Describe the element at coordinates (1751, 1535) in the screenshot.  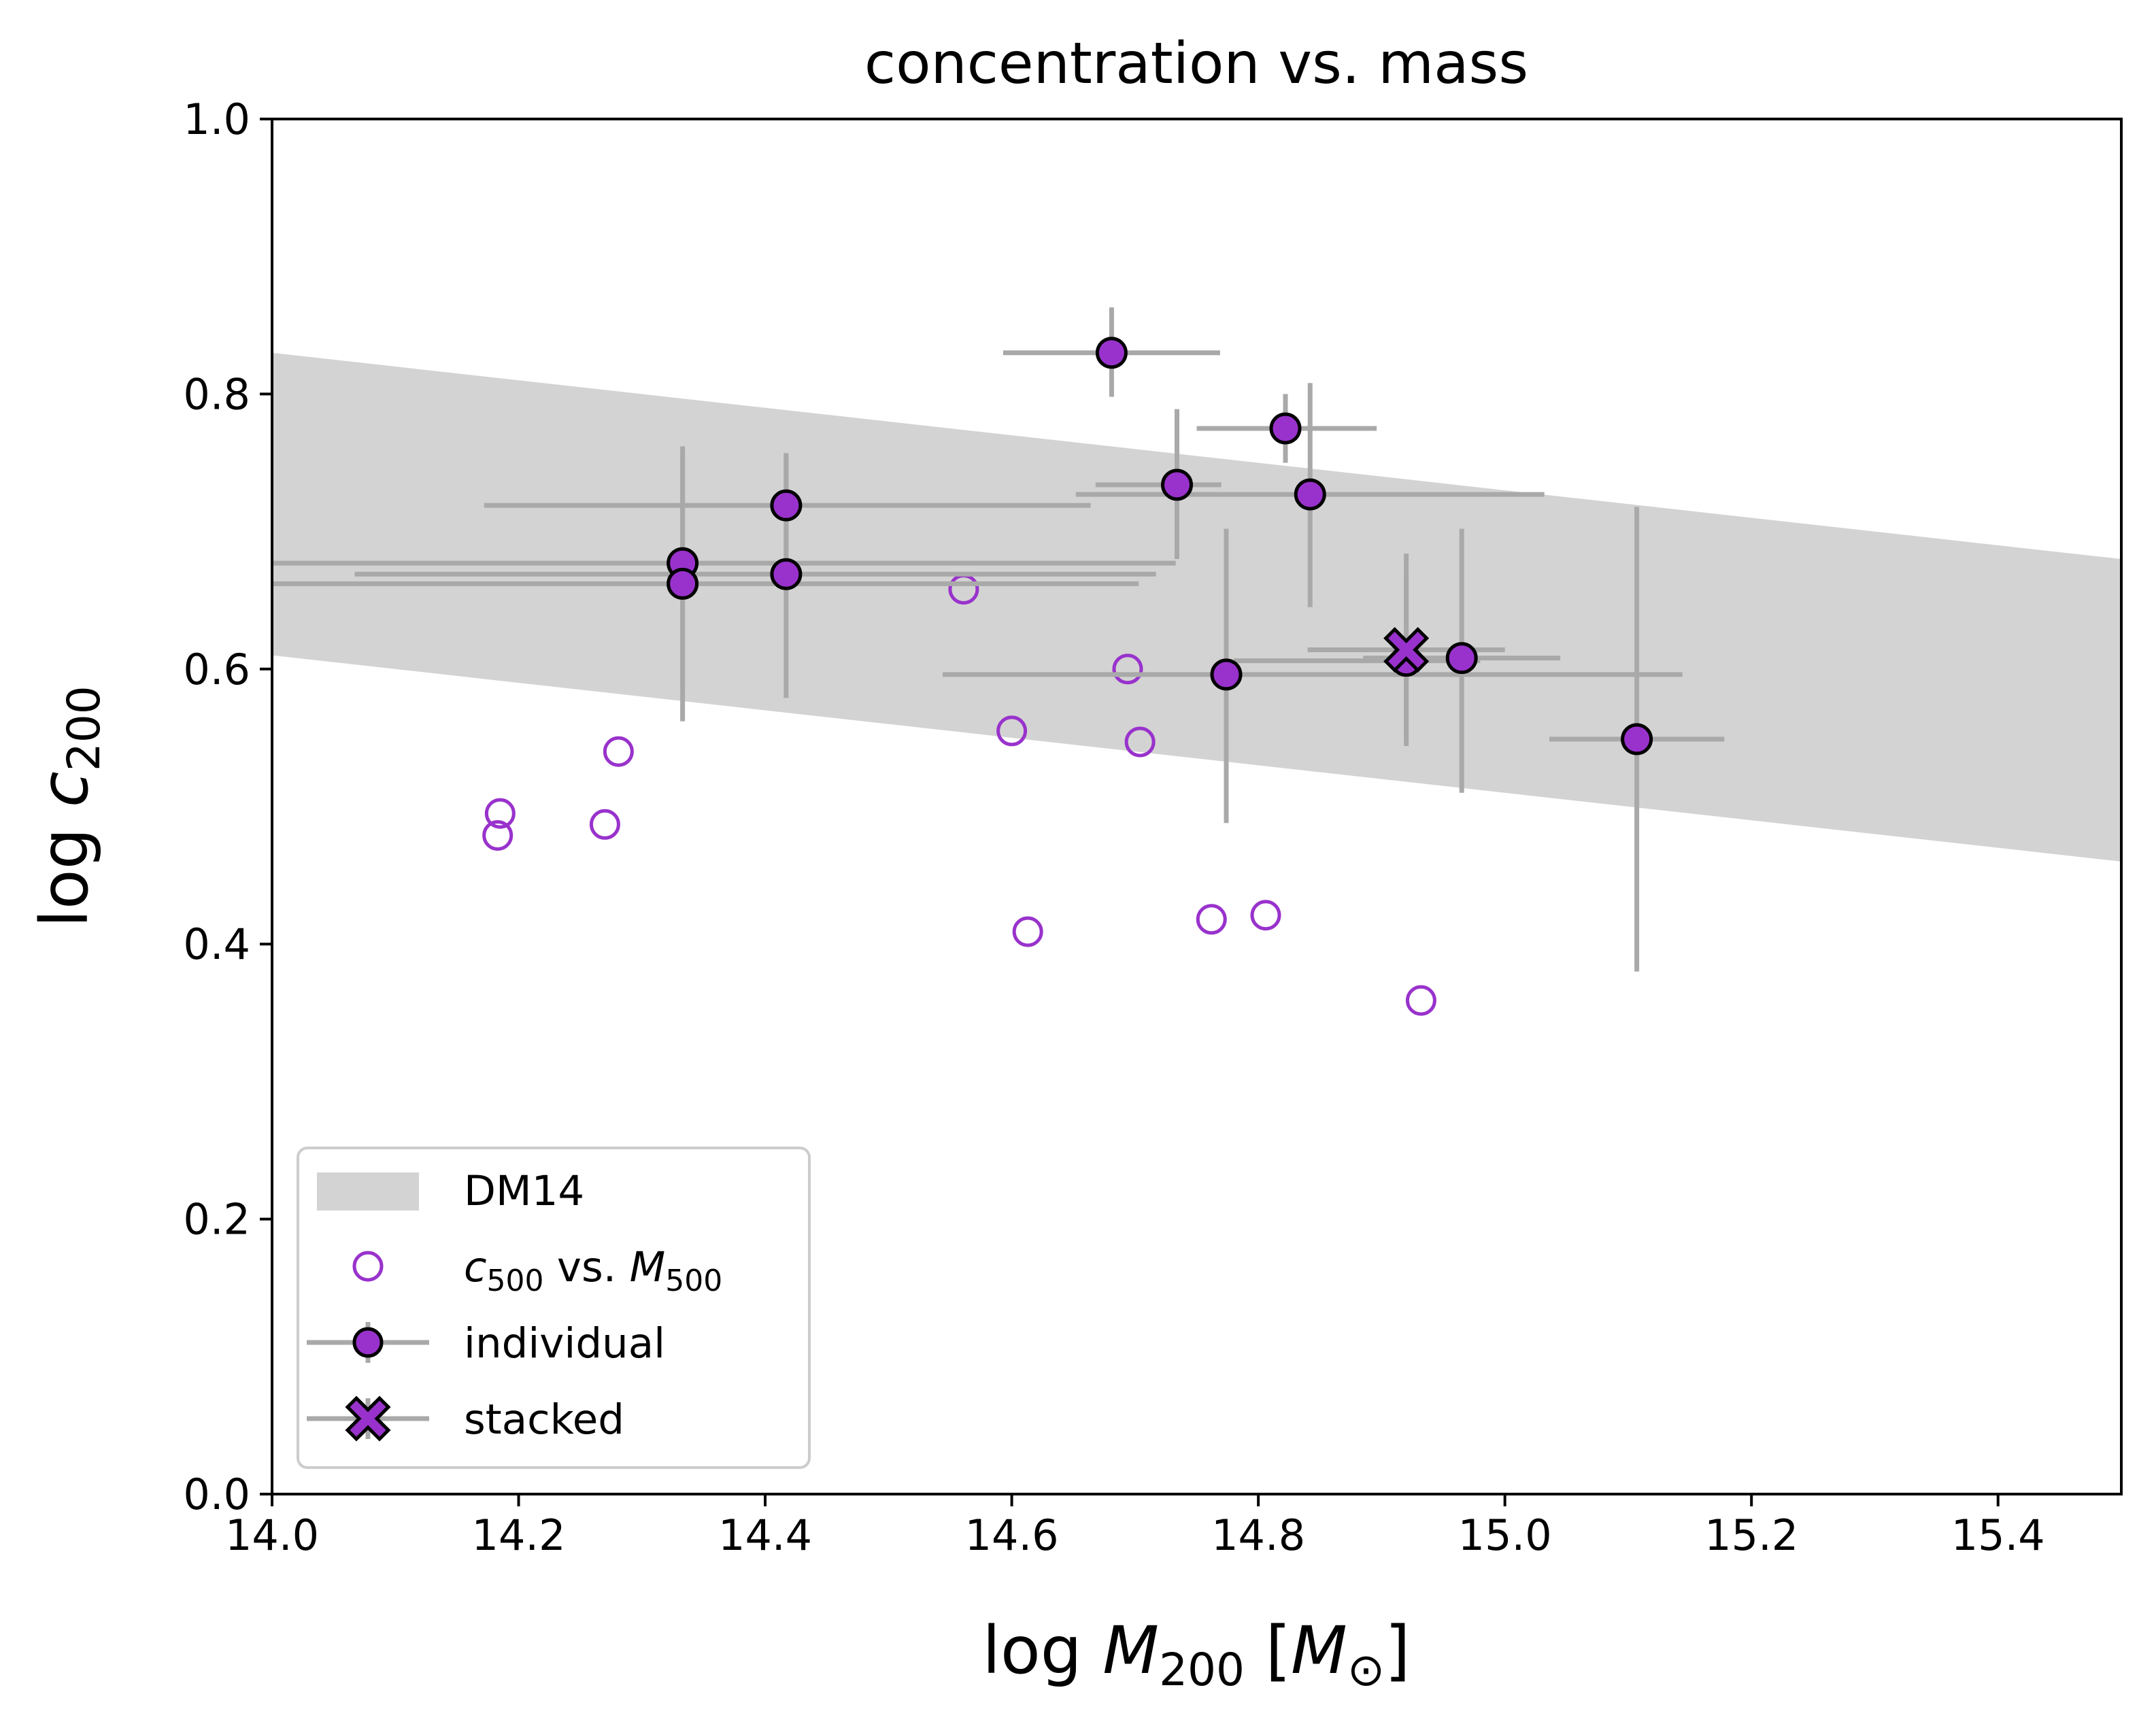
I see `x-tick-label: 15.2` at that location.